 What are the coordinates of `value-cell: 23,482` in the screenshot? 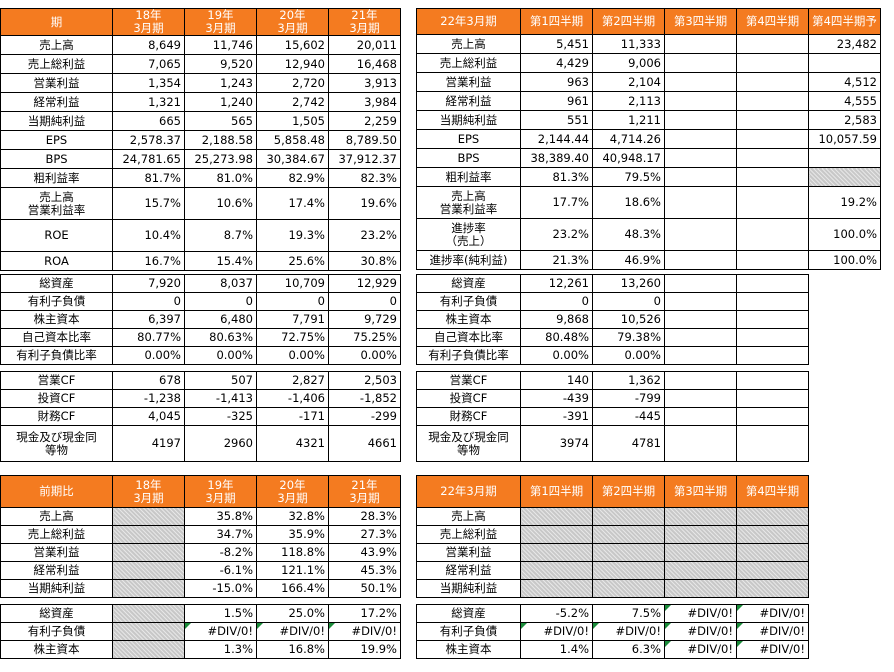 It's located at (844, 44).